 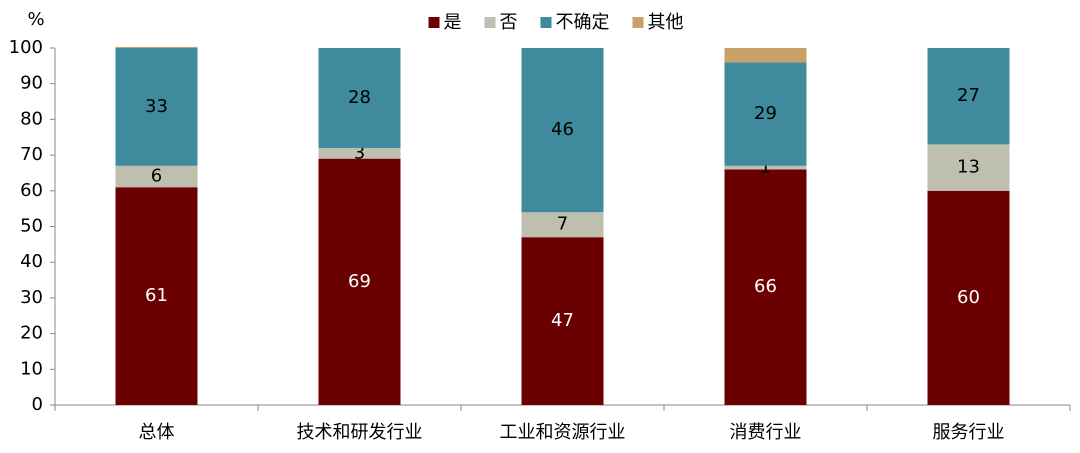 I want to click on y-tick-label: 30, so click(x=31, y=297).